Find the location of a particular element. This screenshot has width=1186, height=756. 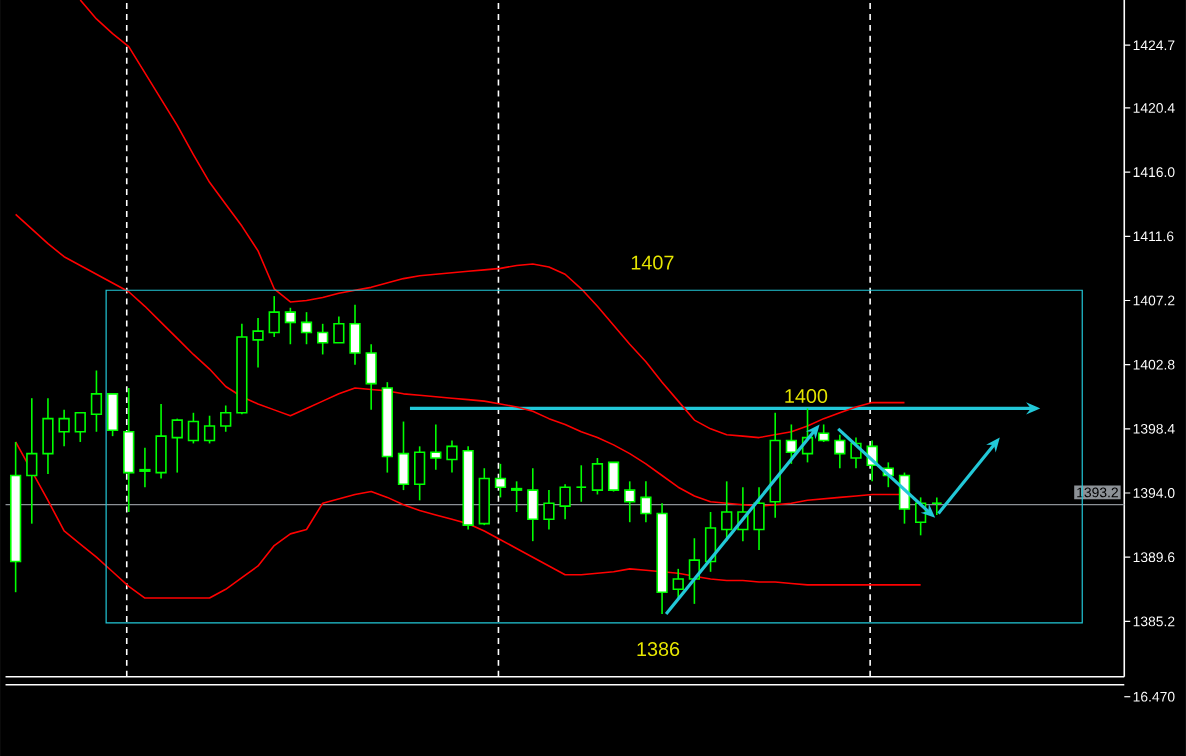

annotation: 1407 is located at coordinates (652, 262).